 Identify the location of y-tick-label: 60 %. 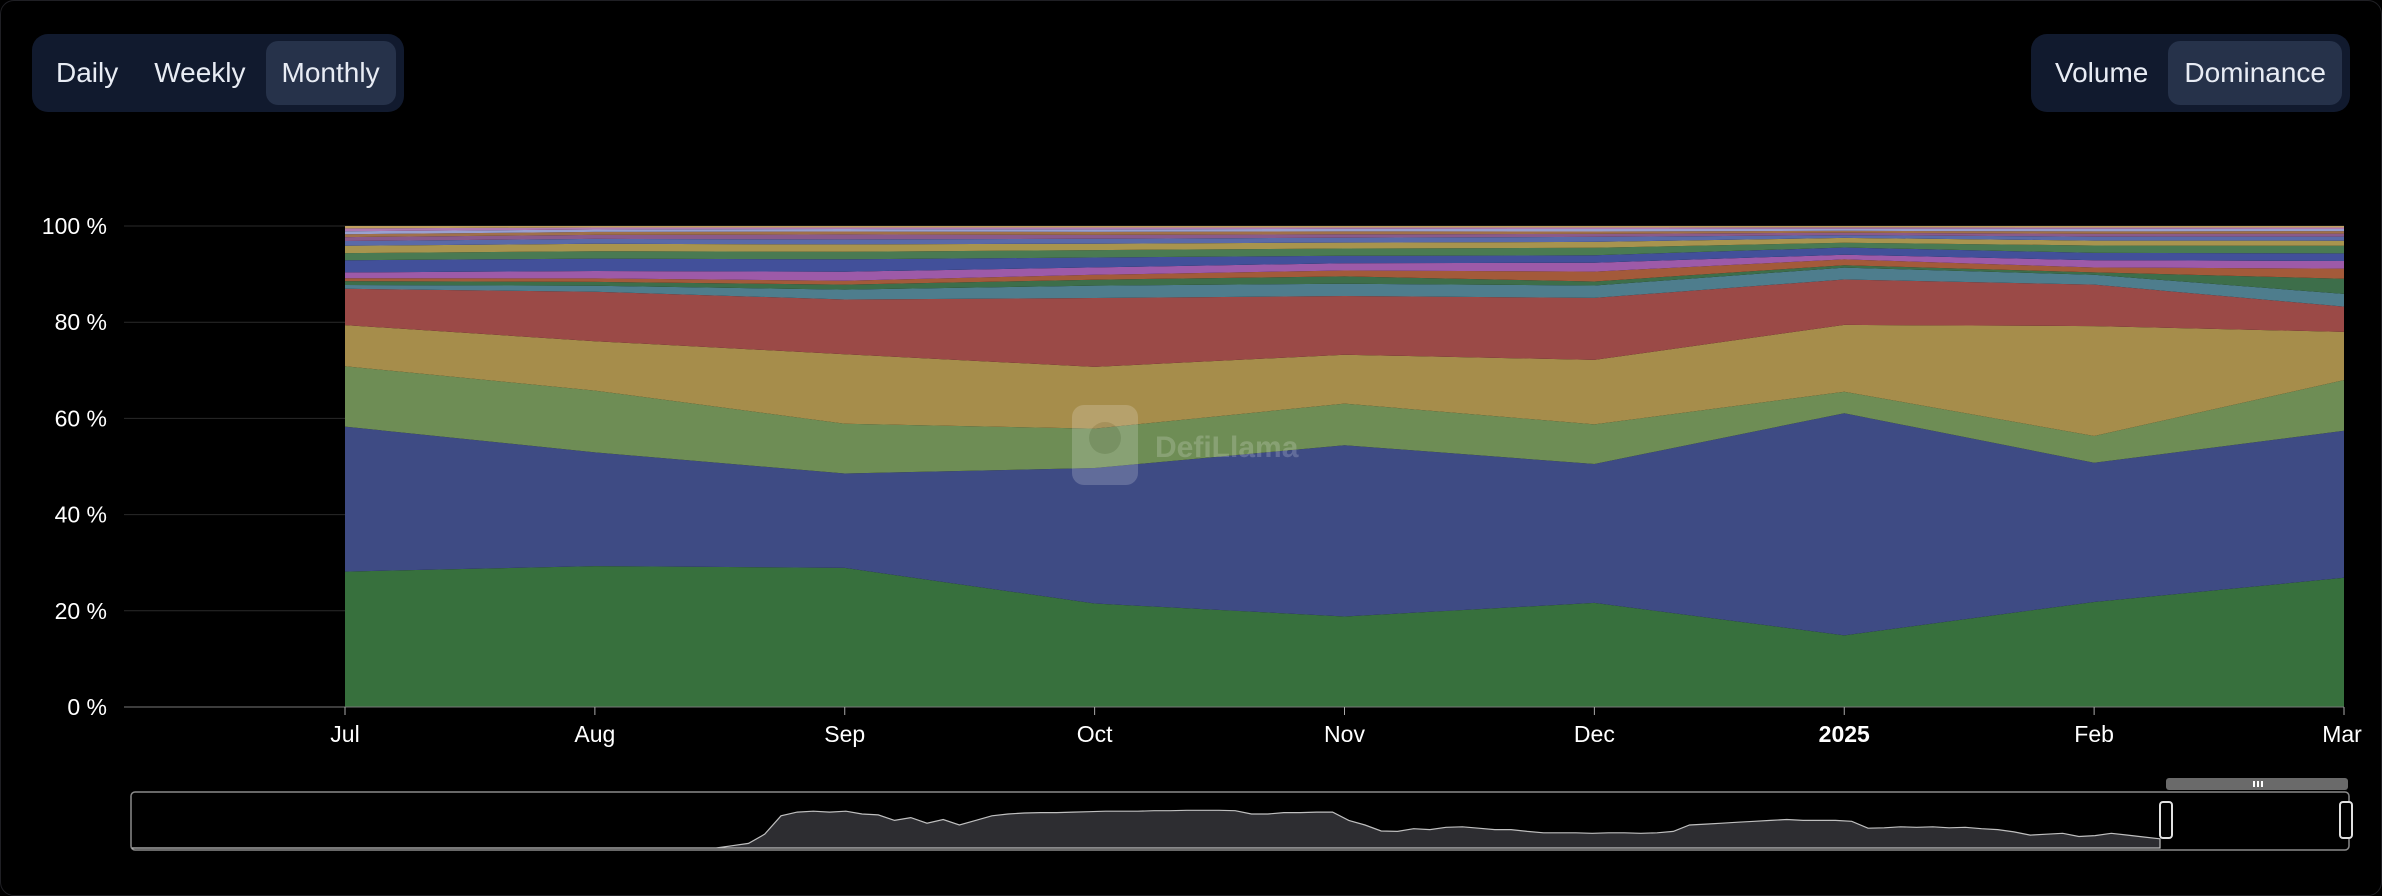
(81, 418).